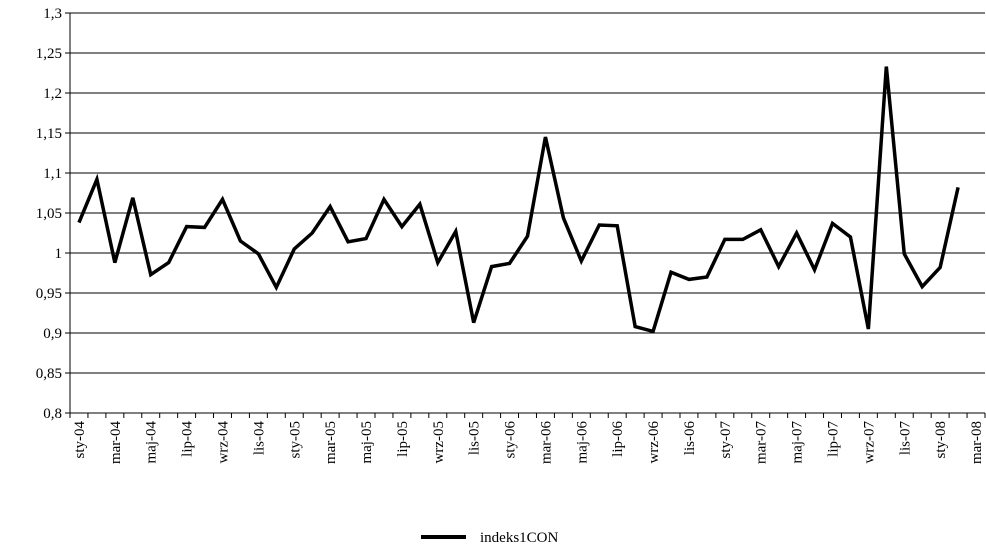 The height and width of the screenshot is (548, 986). I want to click on x-tick-label: lis-07, so click(905, 438).